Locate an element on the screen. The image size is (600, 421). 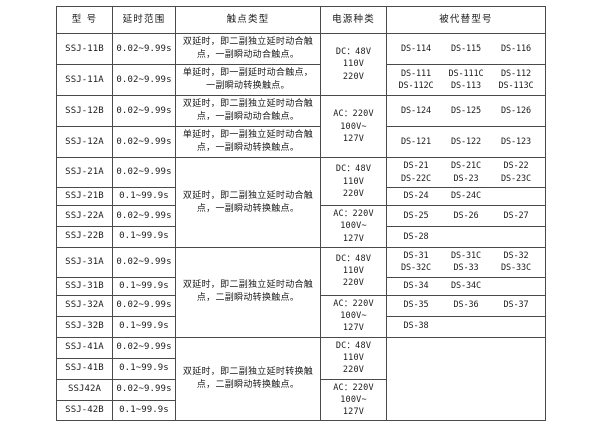
cell-replaced-models: DS-111 DS-111C DS-112 DS-112C DS-113 DS-113C is located at coordinates (466, 80).